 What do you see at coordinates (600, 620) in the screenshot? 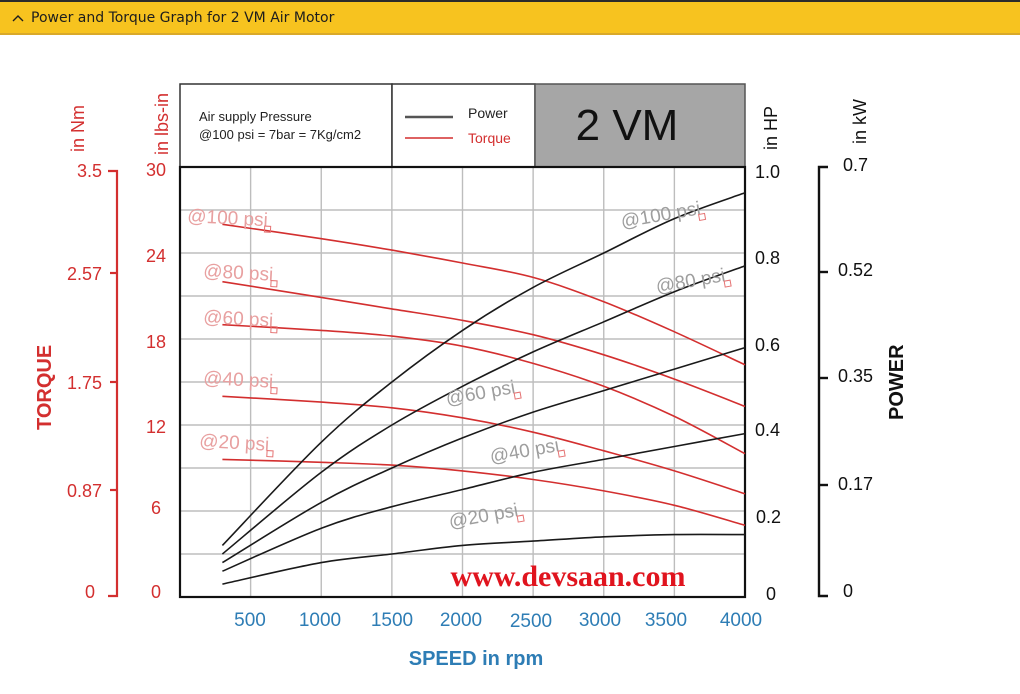
I see `speed-tick: 3000` at bounding box center [600, 620].